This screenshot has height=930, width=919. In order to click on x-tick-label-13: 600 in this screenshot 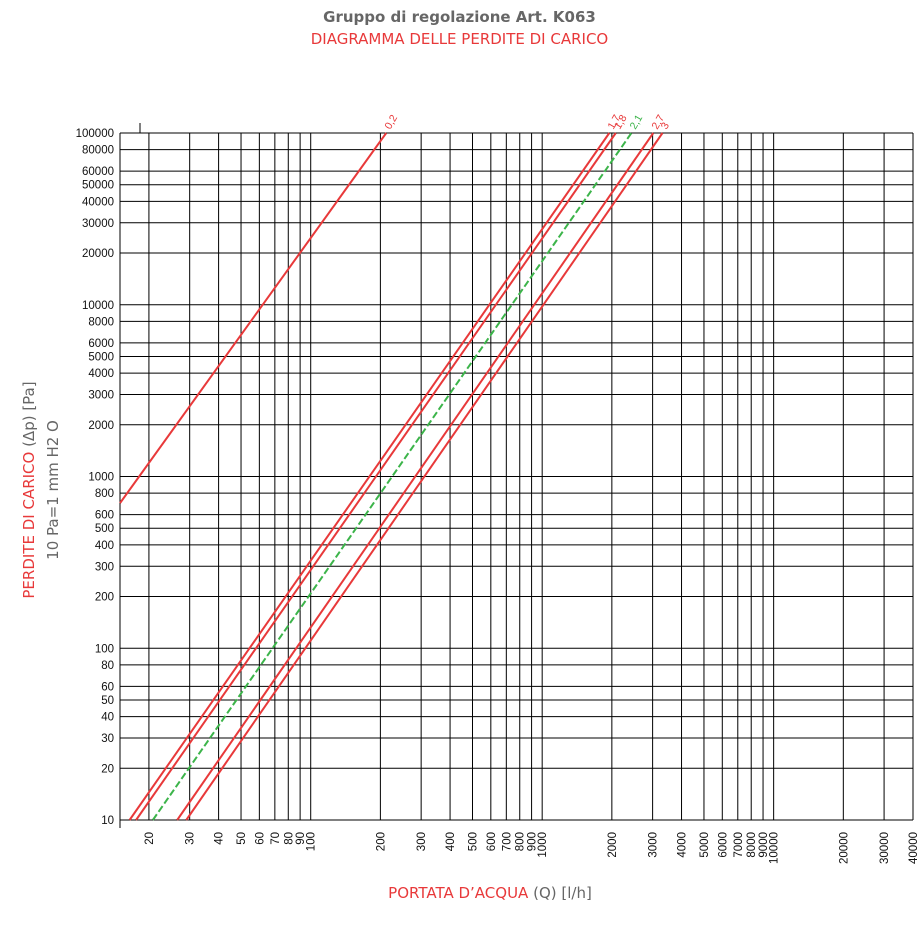, I will do `click(492, 841)`.